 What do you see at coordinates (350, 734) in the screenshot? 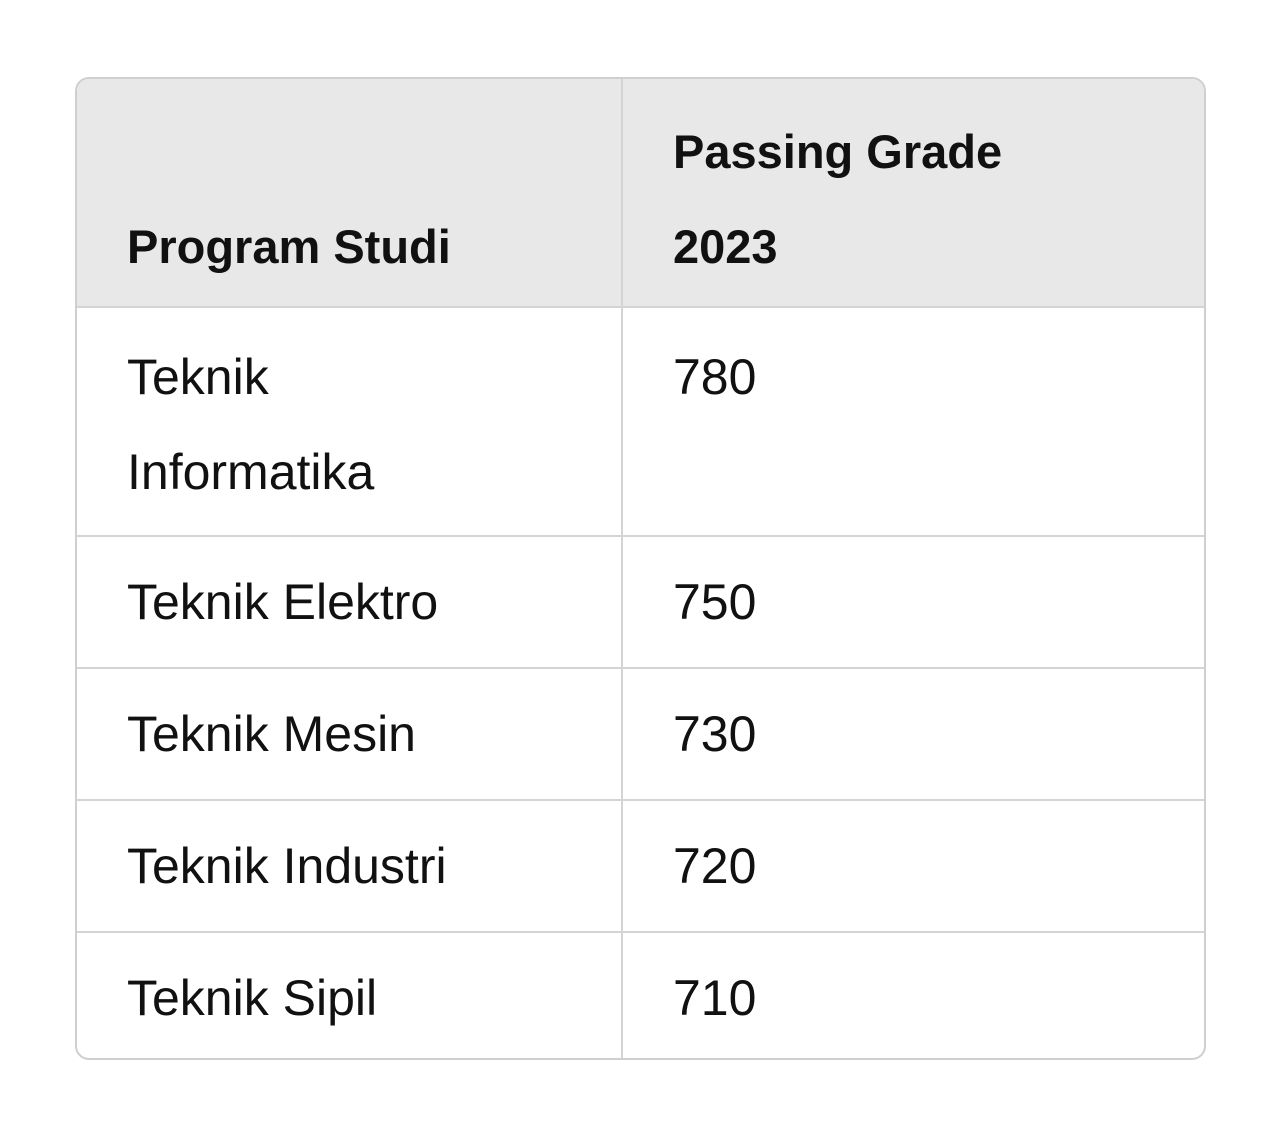
I see `program-cell: Teknik Mesin` at bounding box center [350, 734].